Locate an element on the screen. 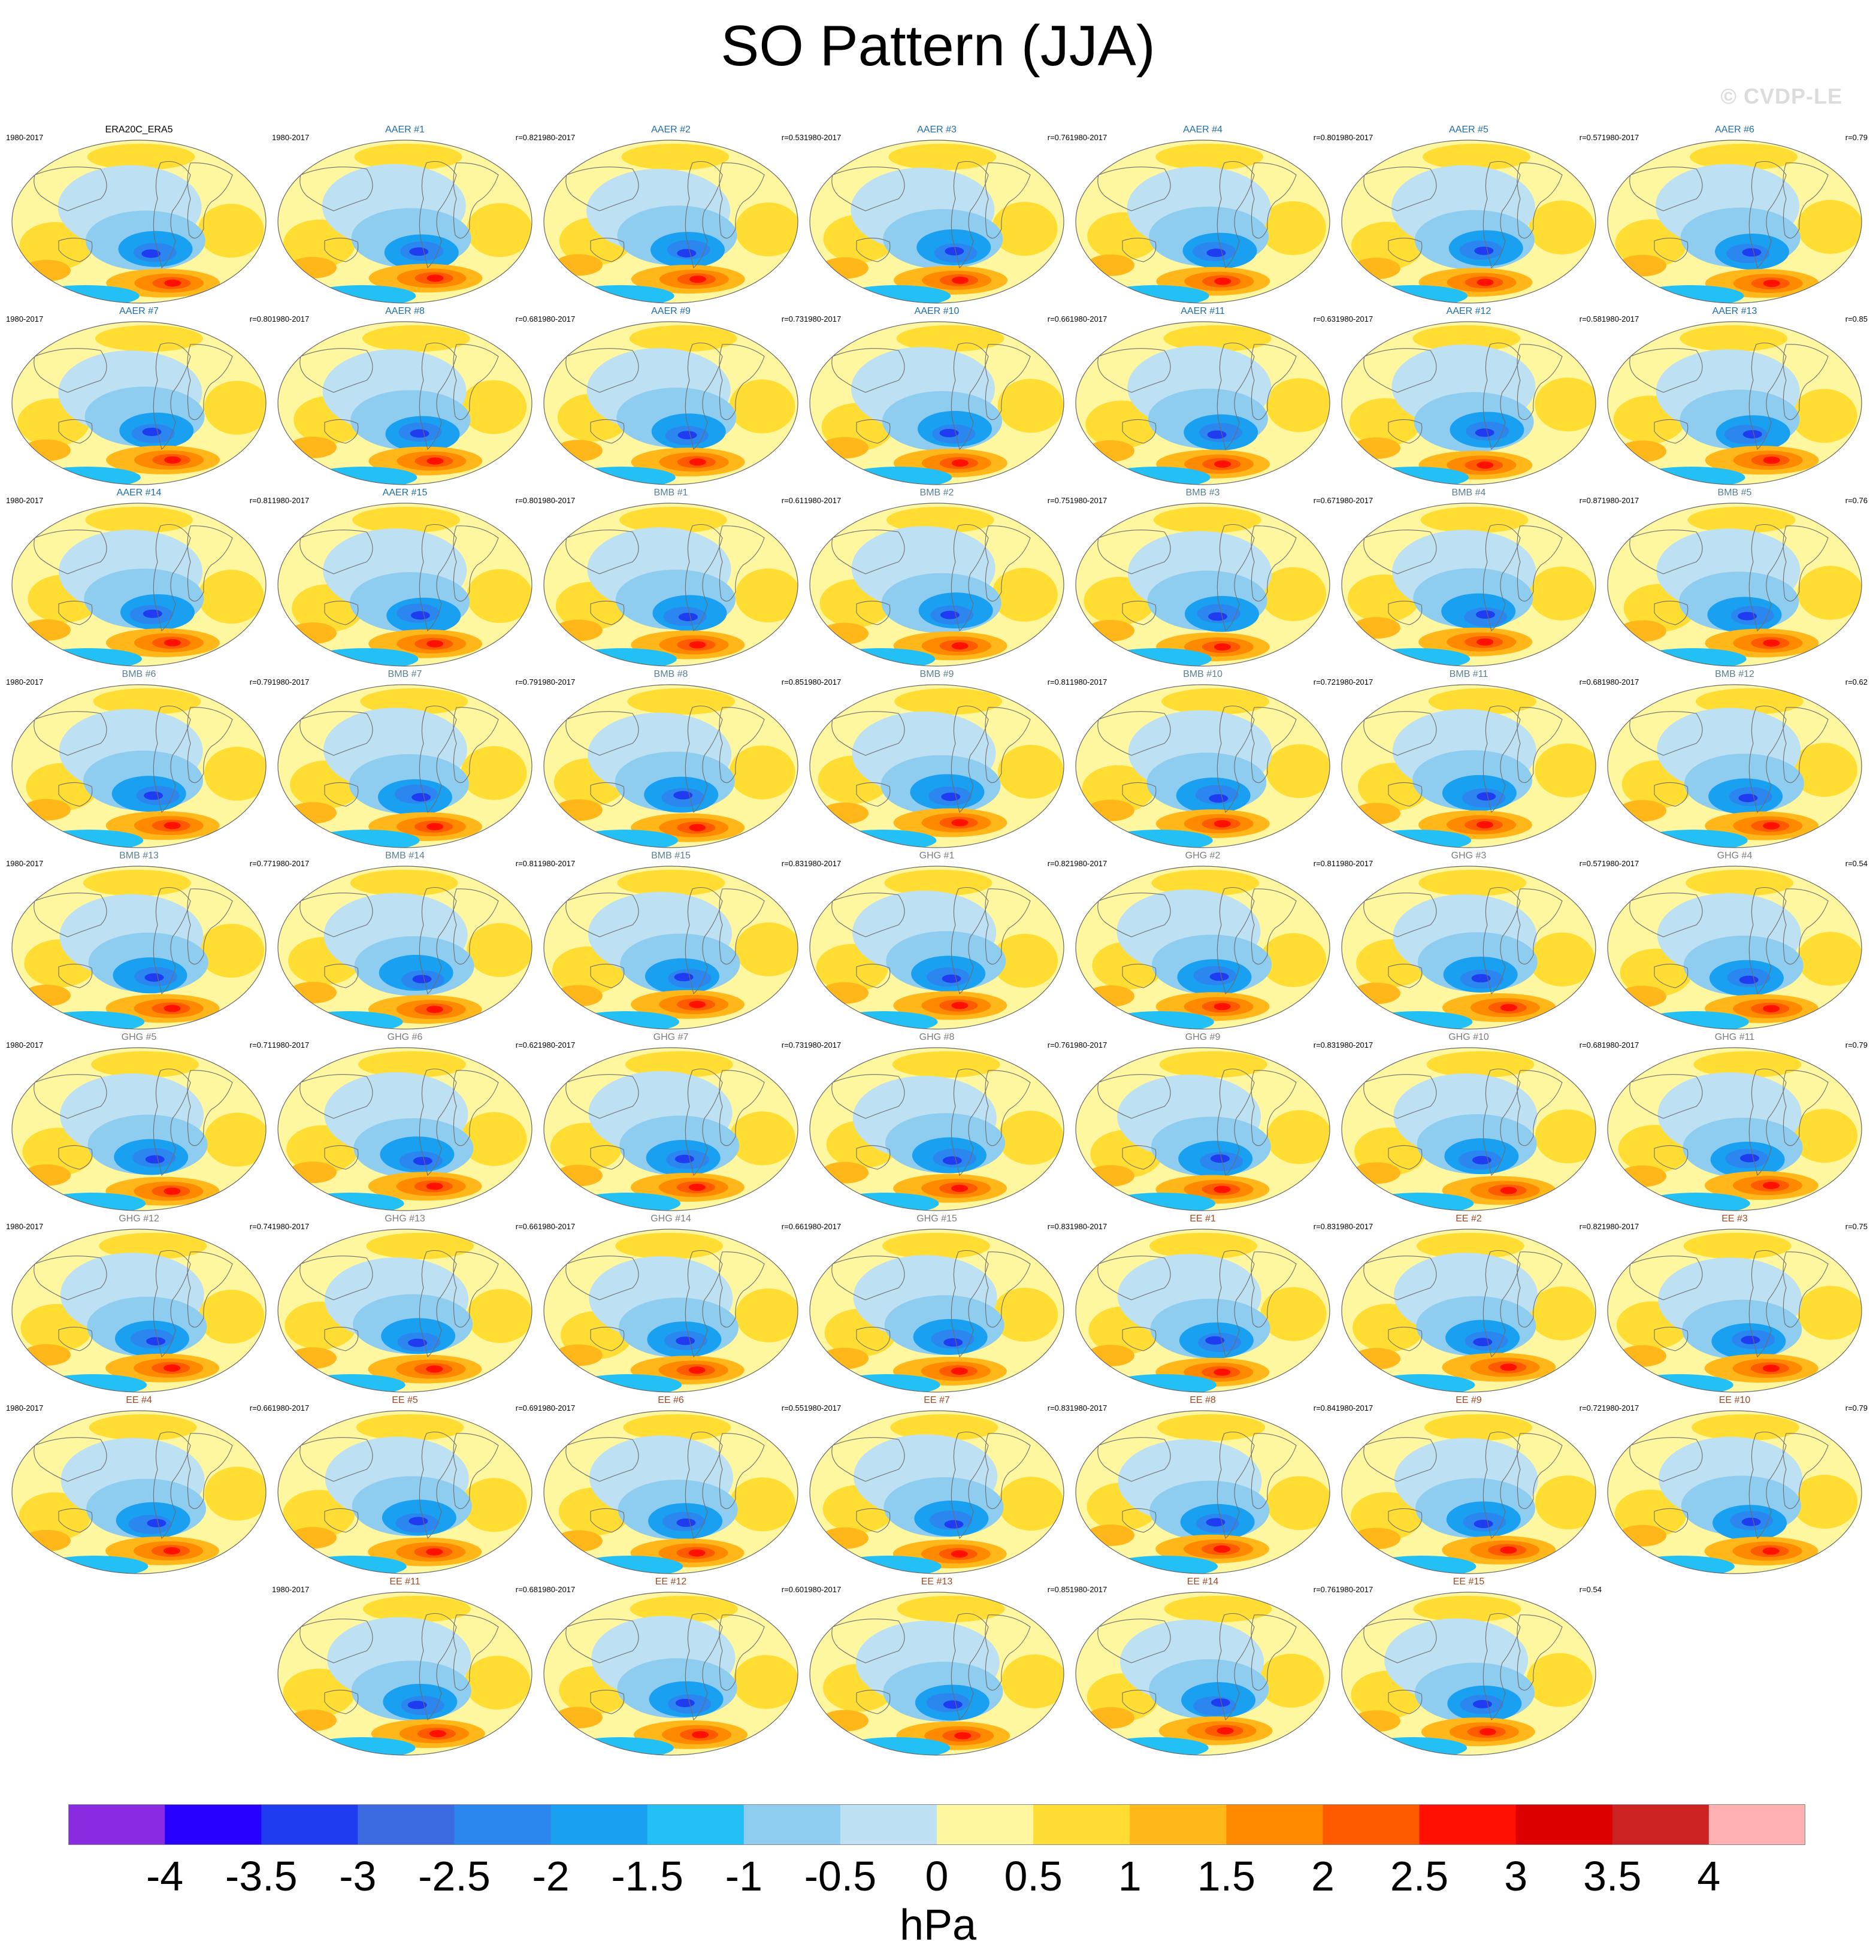 This screenshot has width=1876, height=1960. map-panel: BMB #11 1980-2017 r=0.68 is located at coordinates (1469, 760).